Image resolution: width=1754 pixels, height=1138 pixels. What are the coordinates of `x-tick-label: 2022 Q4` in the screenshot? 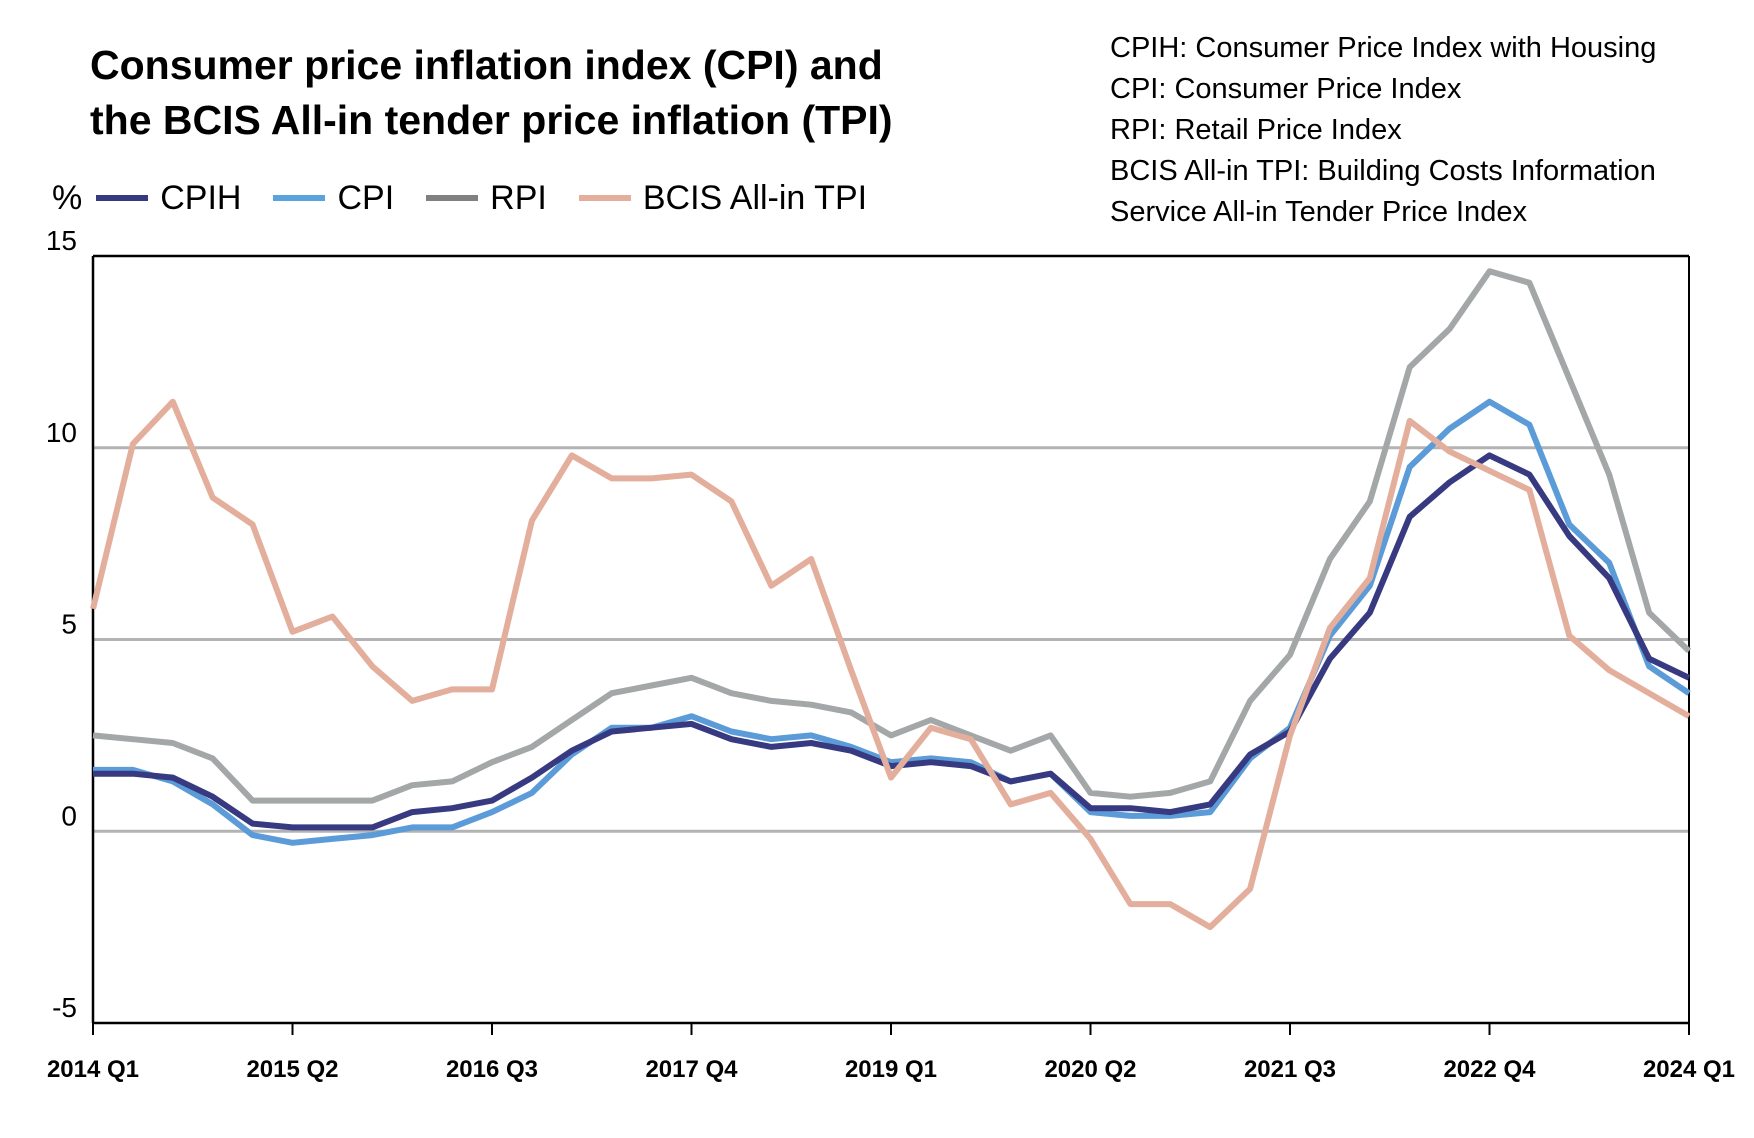 It's located at (1489, 1069).